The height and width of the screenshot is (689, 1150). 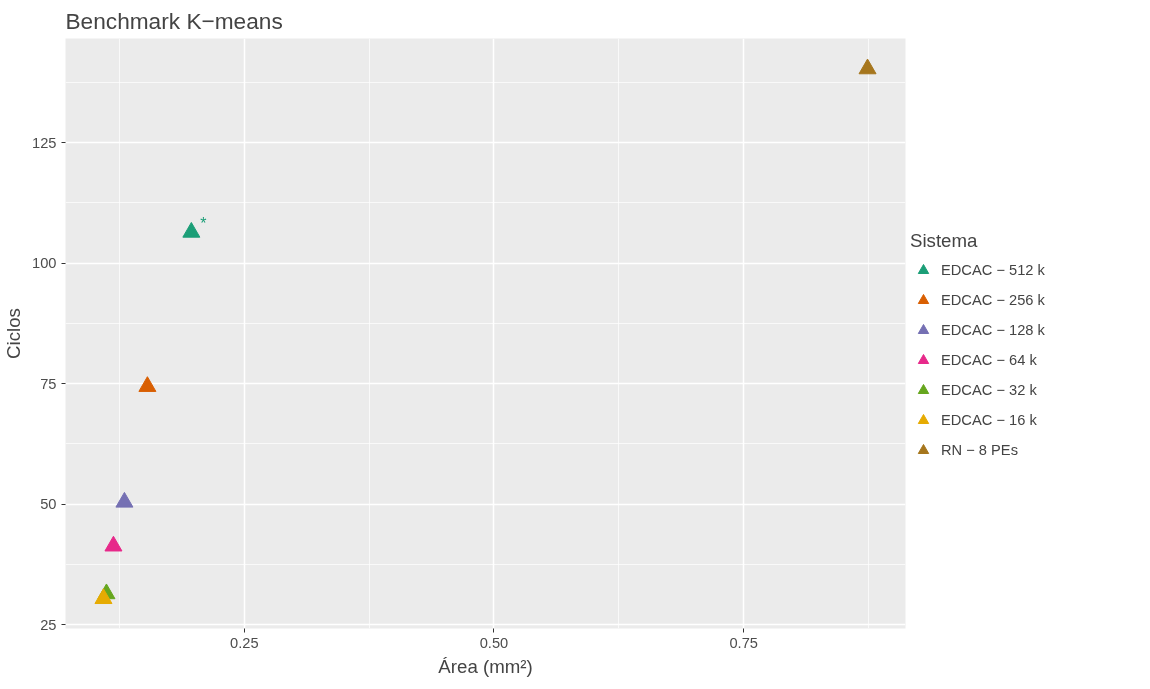 What do you see at coordinates (989, 420) in the screenshot?
I see `legend-label: EDCAC − 16 k` at bounding box center [989, 420].